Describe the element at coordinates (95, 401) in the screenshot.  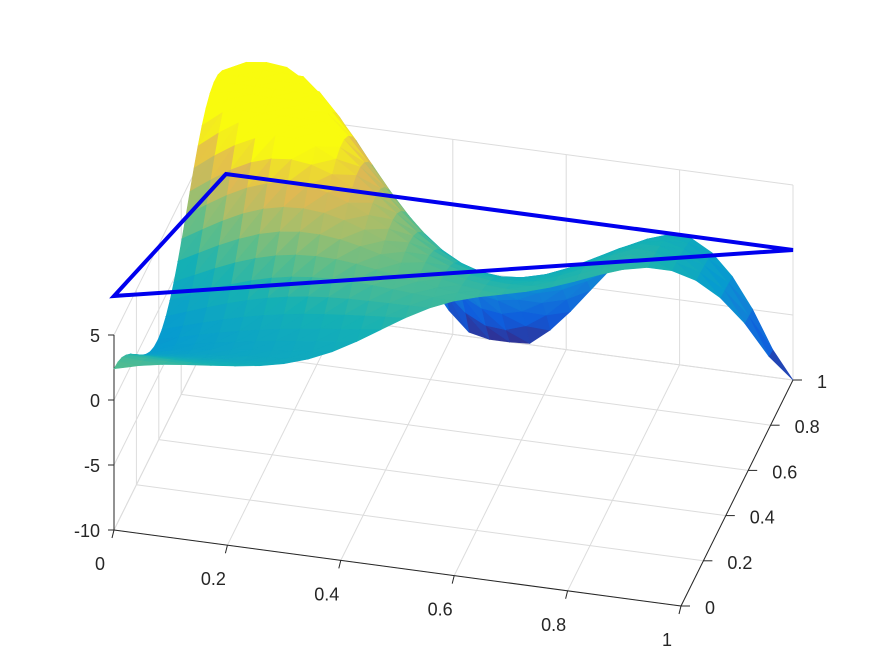
I see `z-tick-label: 0` at that location.